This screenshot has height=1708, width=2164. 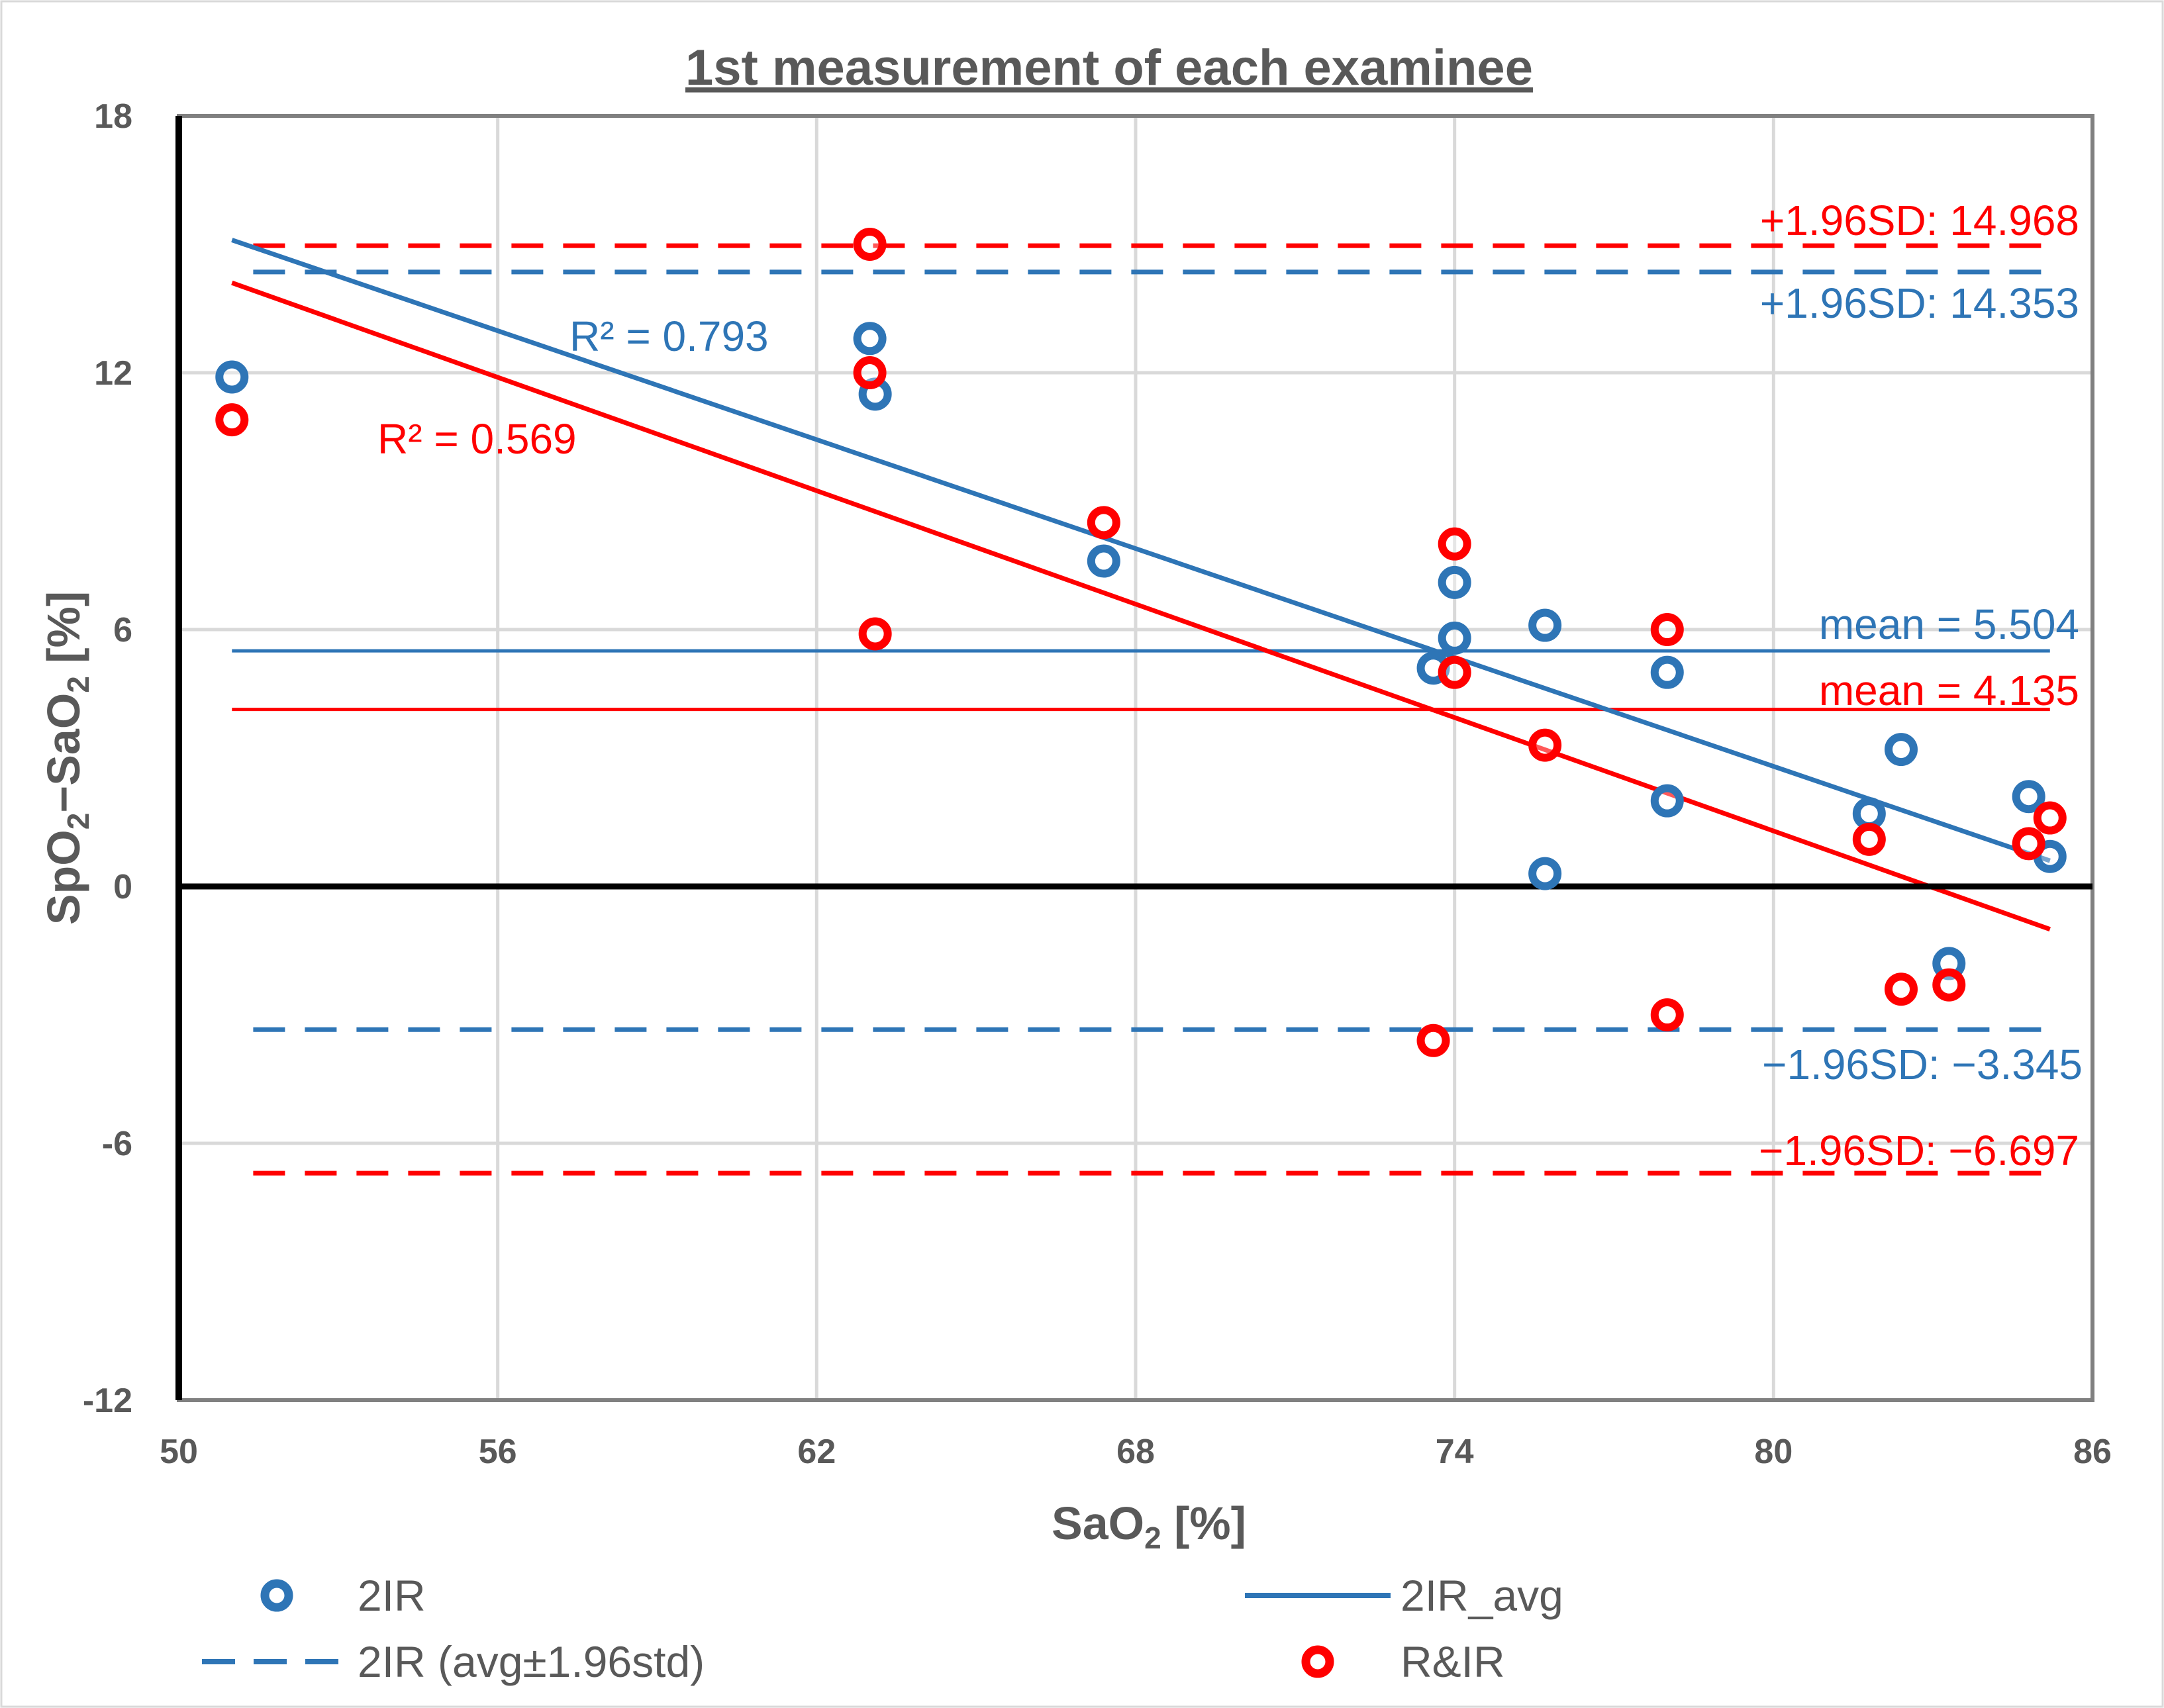 What do you see at coordinates (1109, 68) in the screenshot?
I see `chart-title: 1st measurement of each examinee` at bounding box center [1109, 68].